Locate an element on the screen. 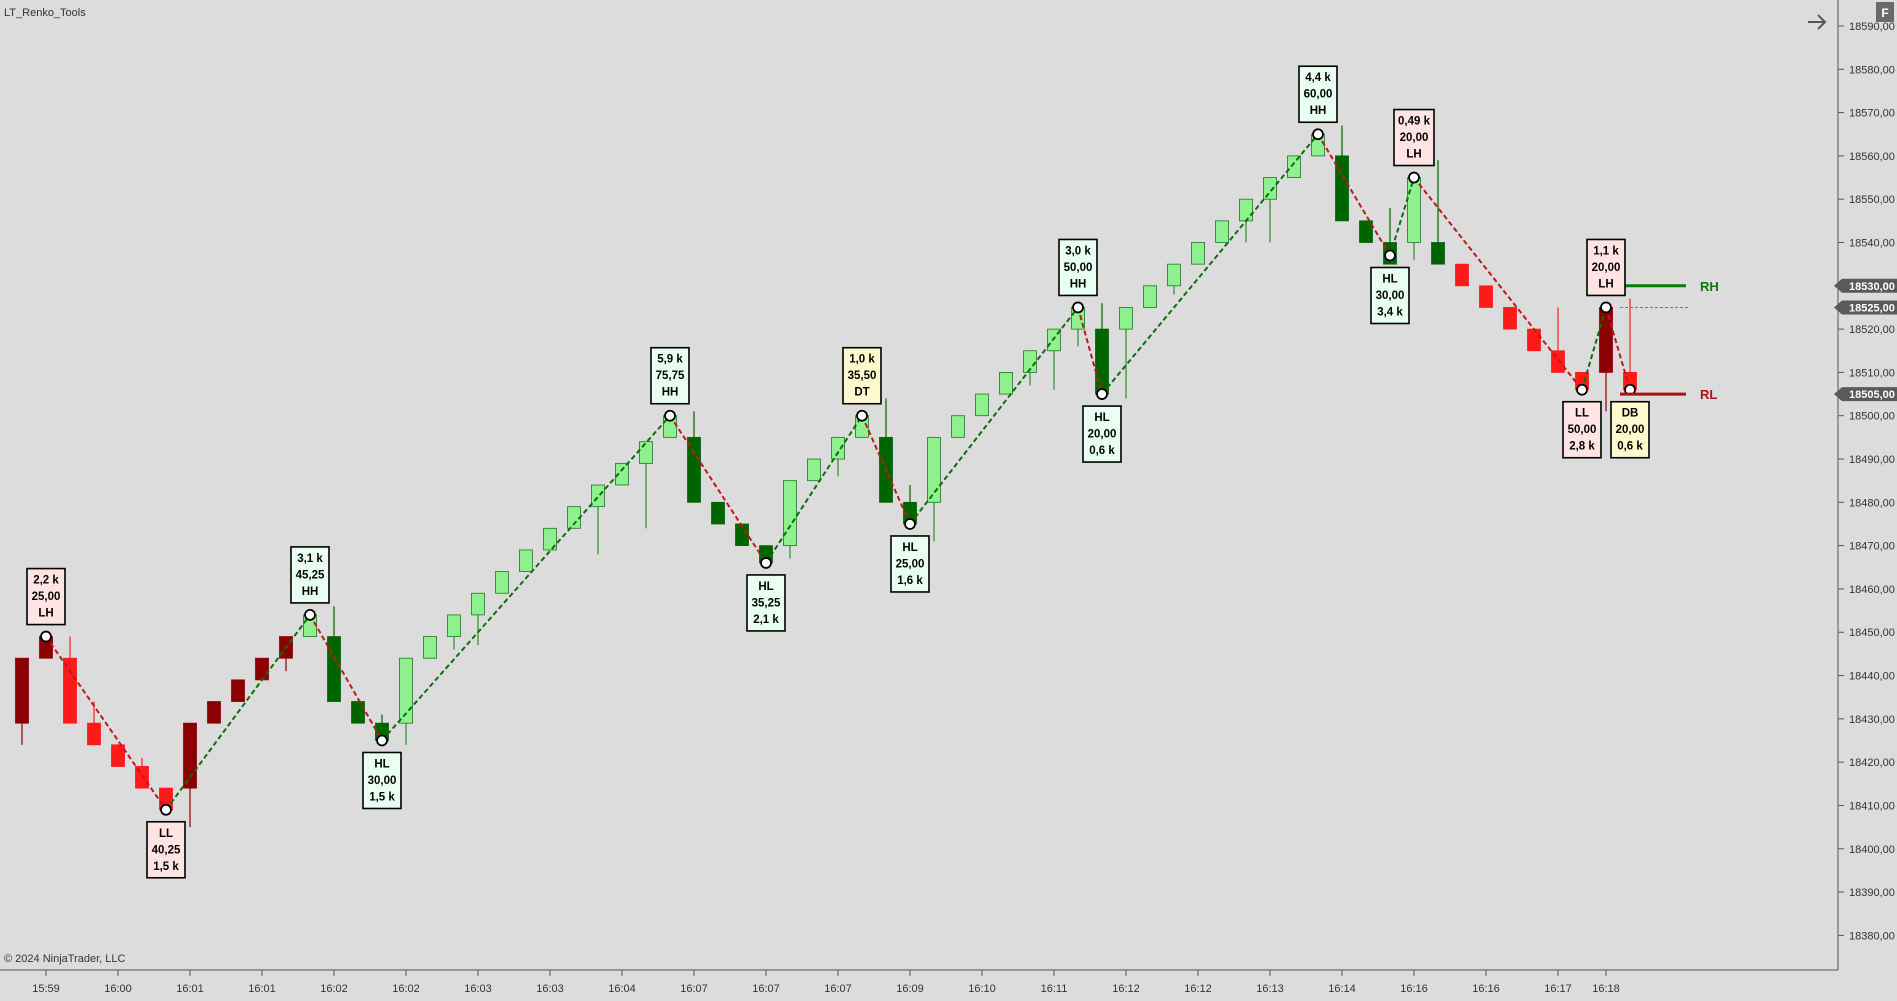 The height and width of the screenshot is (1001, 1897). swing-label-line: 2,2 k is located at coordinates (46, 581).